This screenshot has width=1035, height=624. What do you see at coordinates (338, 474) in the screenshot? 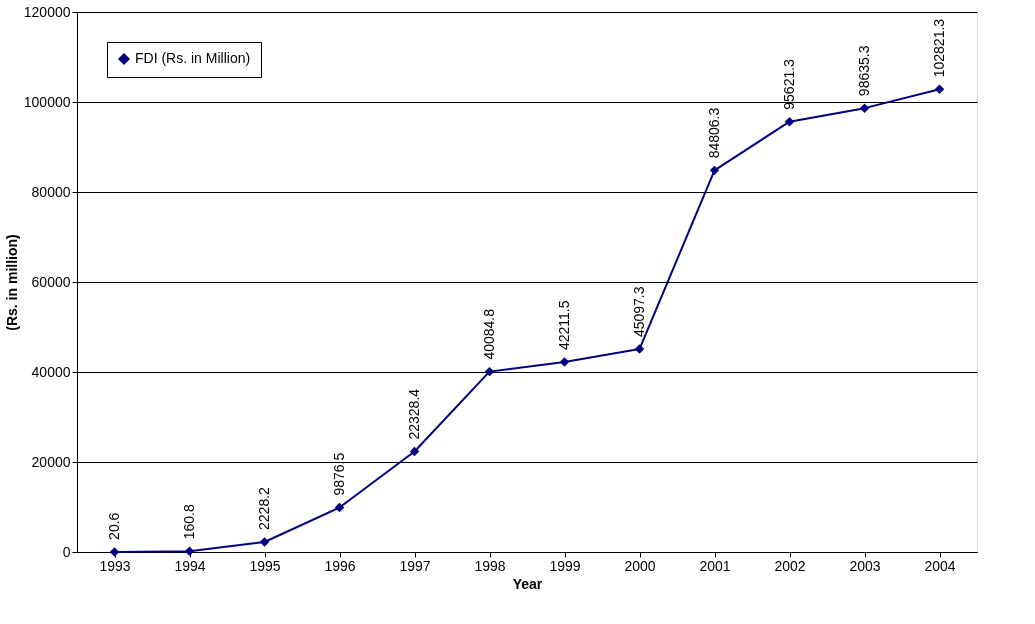
I see `data-label: 9876.5` at bounding box center [338, 474].